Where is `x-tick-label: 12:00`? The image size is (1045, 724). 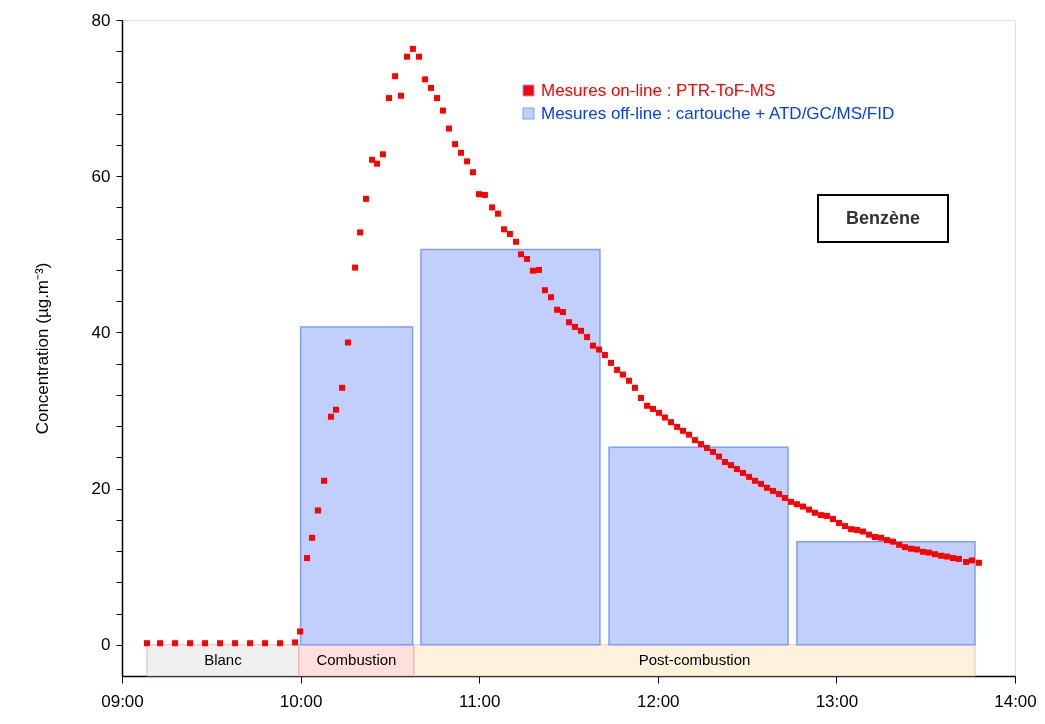
x-tick-label: 12:00 is located at coordinates (658, 701).